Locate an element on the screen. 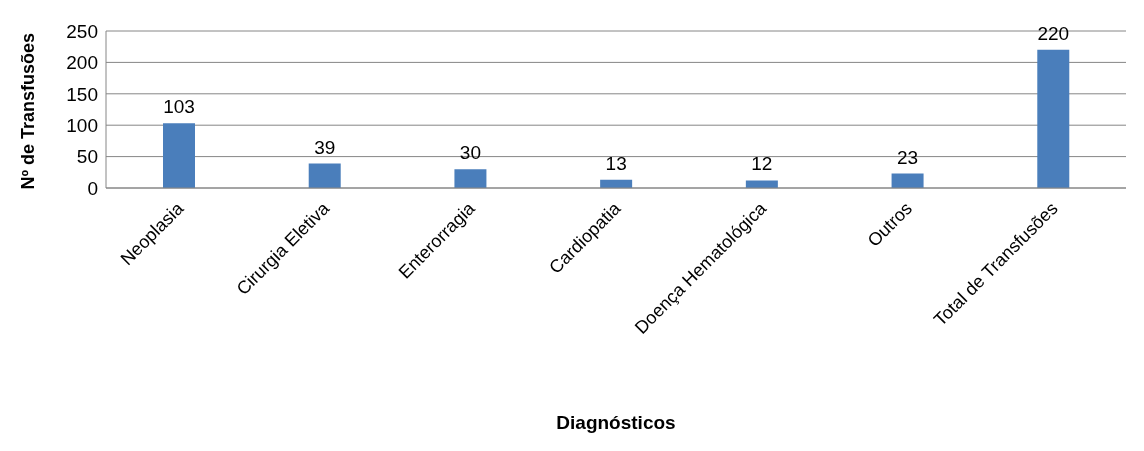 This screenshot has height=451, width=1144. x-axis-title: Diagnósticos is located at coordinates (616, 422).